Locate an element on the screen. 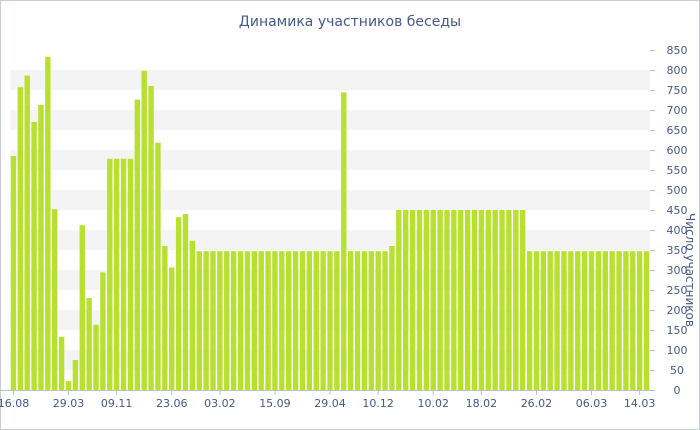 This screenshot has width=700, height=430. y-tick-label: 200 is located at coordinates (677, 310).